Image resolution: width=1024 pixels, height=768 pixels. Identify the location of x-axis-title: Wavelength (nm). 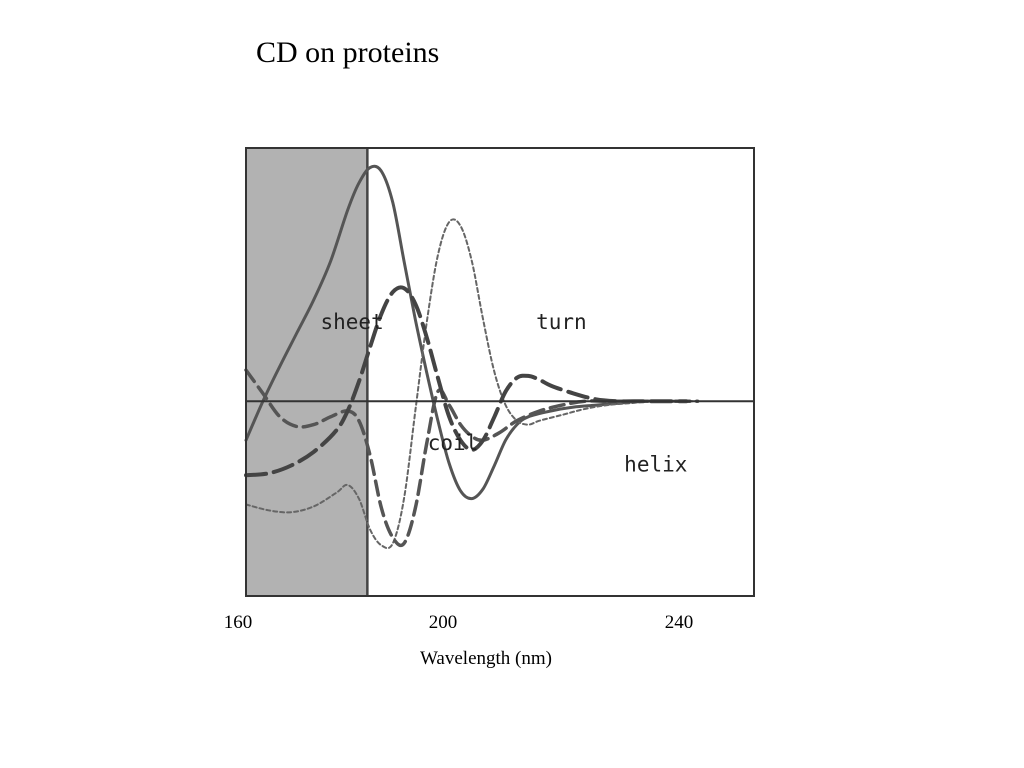
(486, 658).